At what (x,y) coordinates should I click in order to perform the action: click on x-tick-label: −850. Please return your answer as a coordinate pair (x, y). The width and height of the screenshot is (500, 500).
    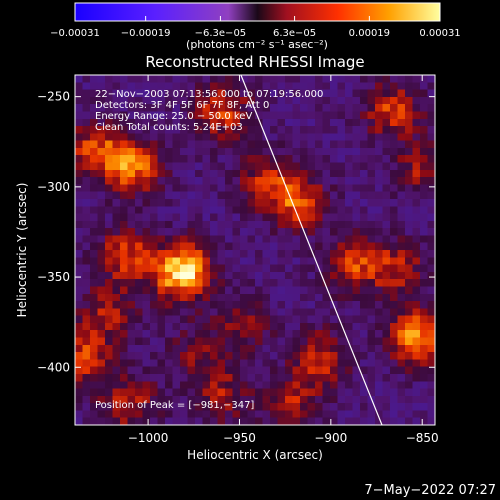
    Looking at the image, I should click on (422, 438).